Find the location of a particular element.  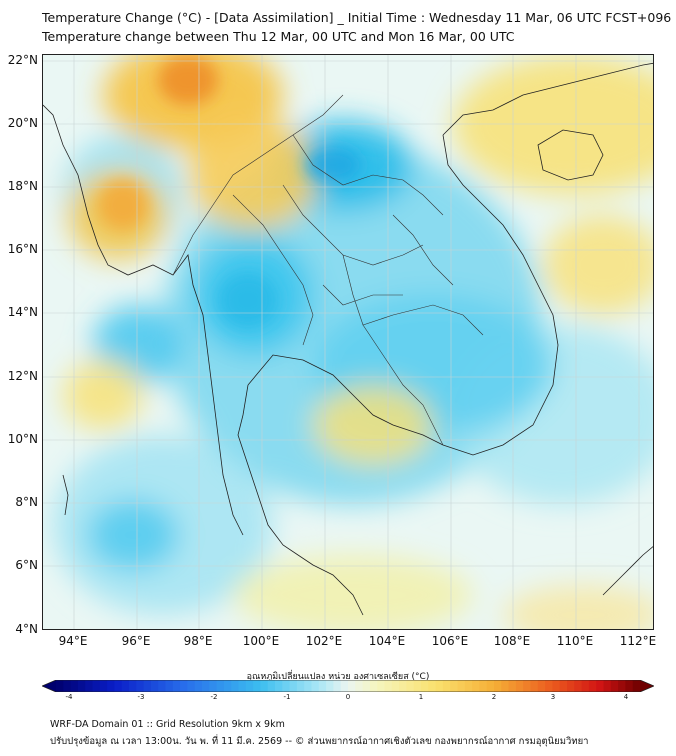

lon-label-100: 100°E is located at coordinates (261, 641).